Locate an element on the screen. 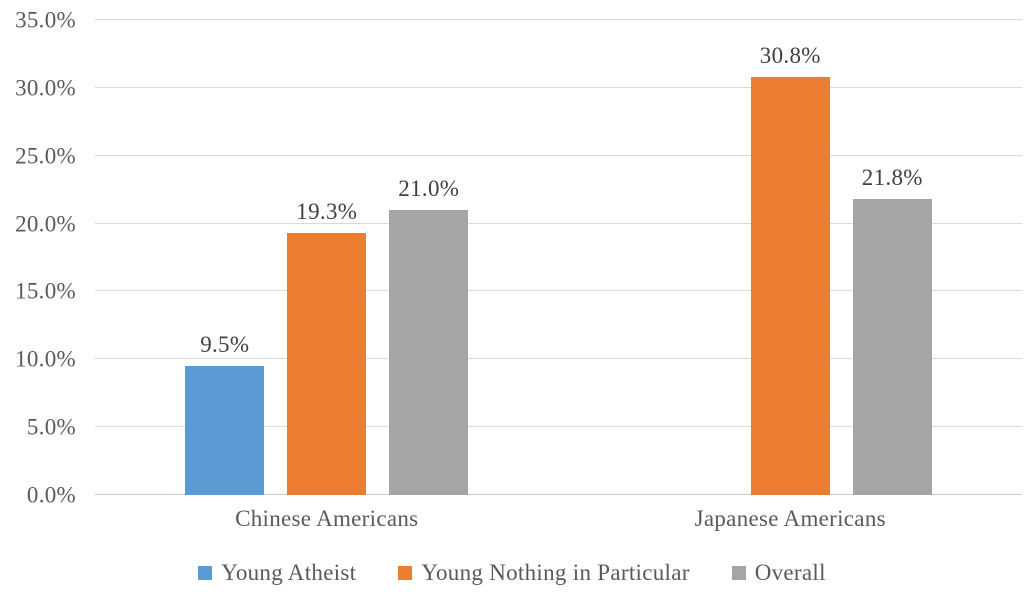 The width and height of the screenshot is (1024, 602). bar-slot: 19.3% is located at coordinates (327, 257).